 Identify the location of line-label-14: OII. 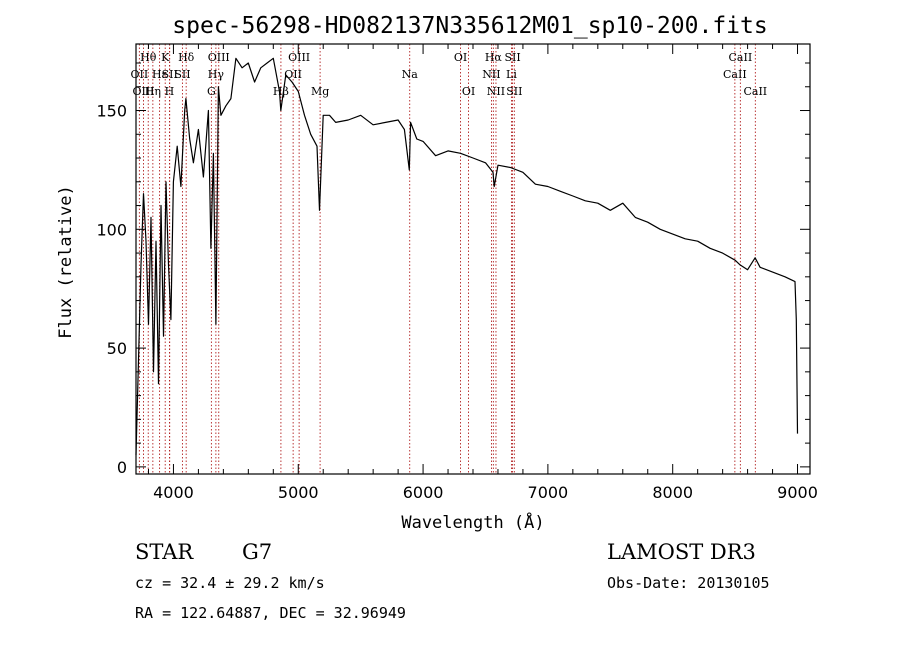
(293, 74).